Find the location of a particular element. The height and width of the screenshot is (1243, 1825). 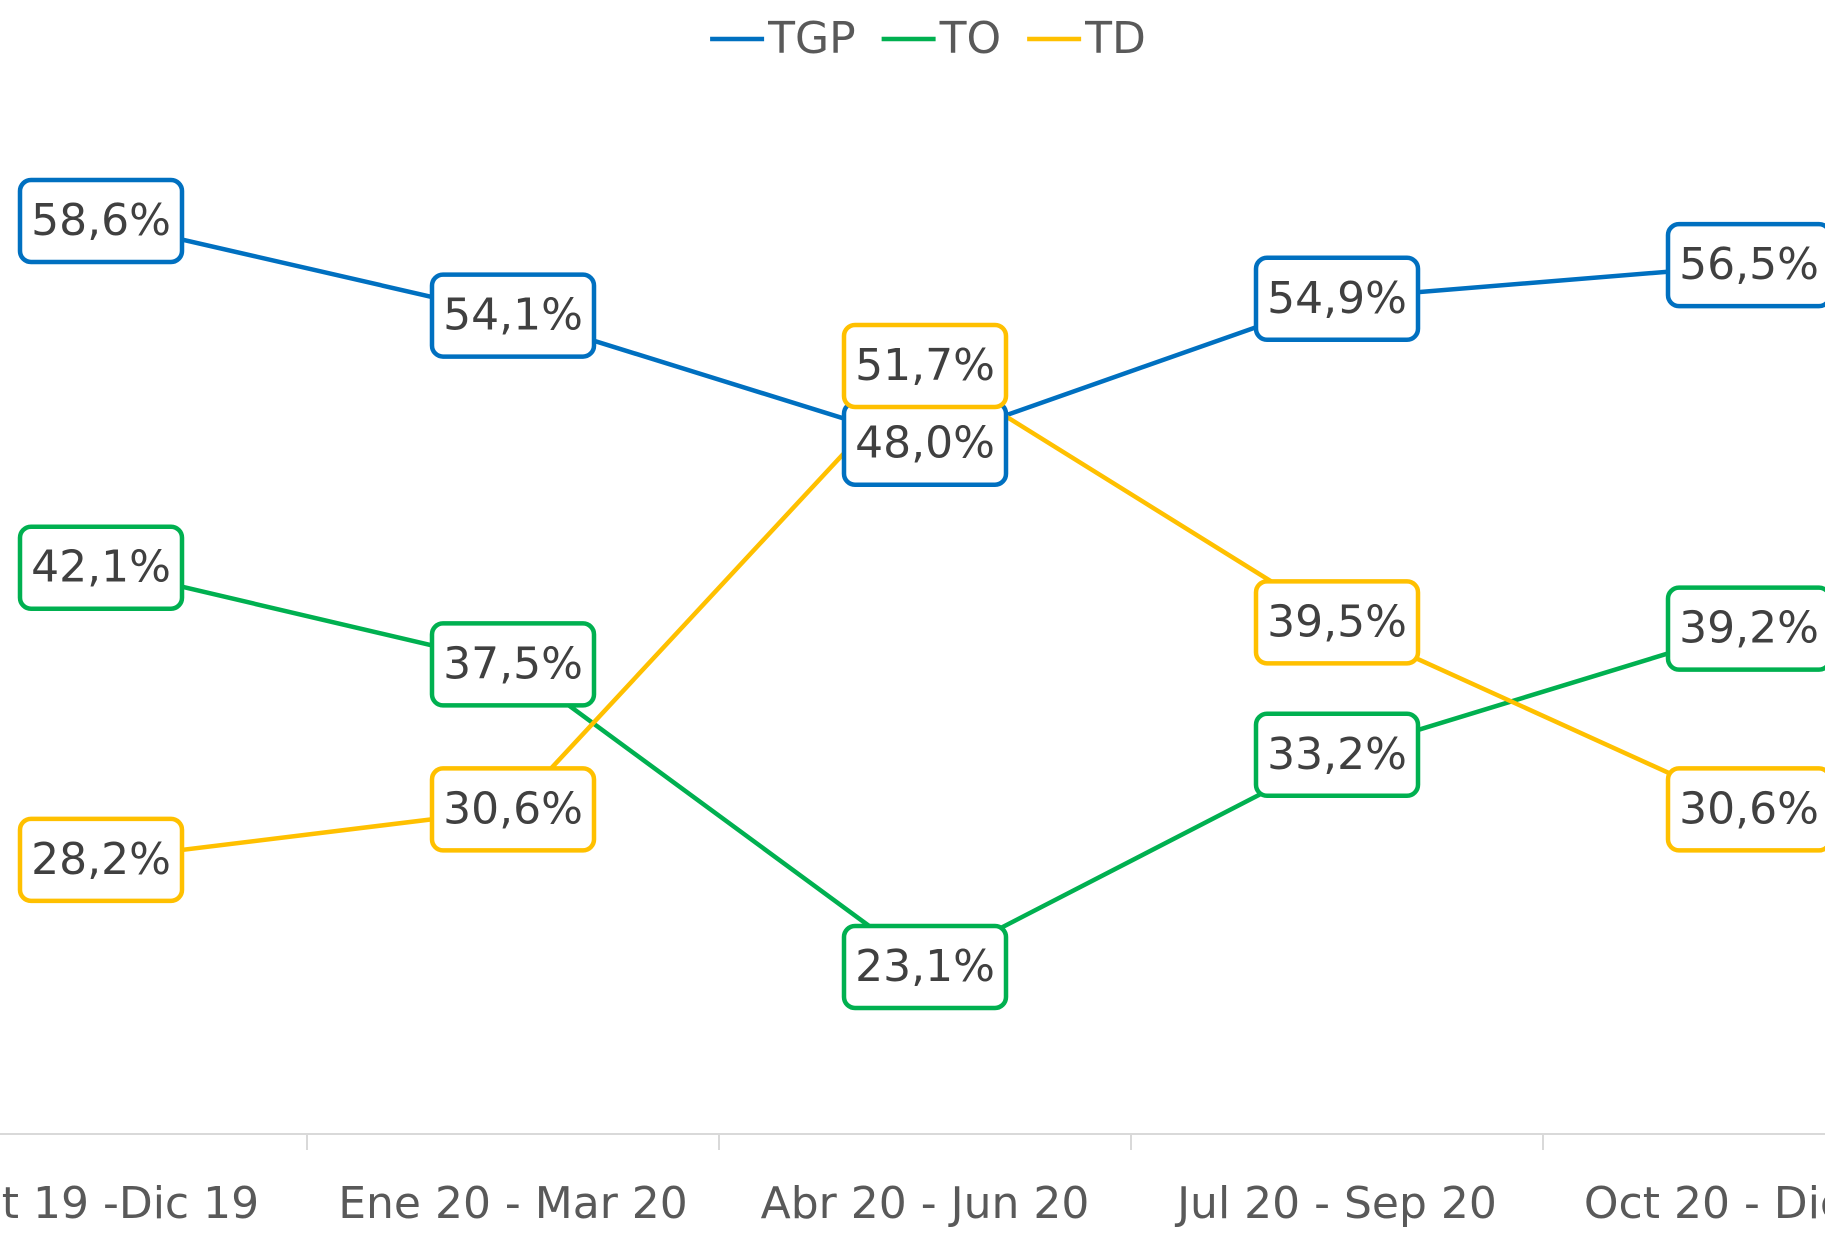

data-label-text: 42,1% is located at coordinates (101, 567).